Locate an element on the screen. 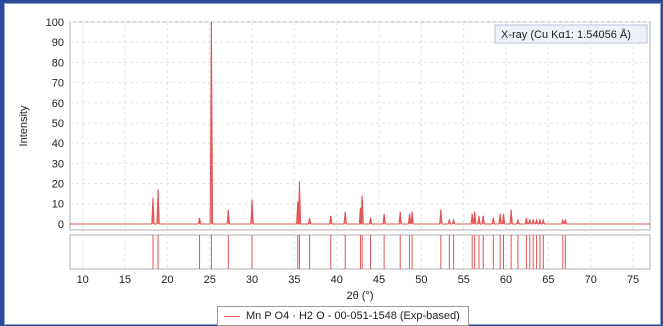 The height and width of the screenshot is (326, 663). x-tick-label: 40 is located at coordinates (337, 280).